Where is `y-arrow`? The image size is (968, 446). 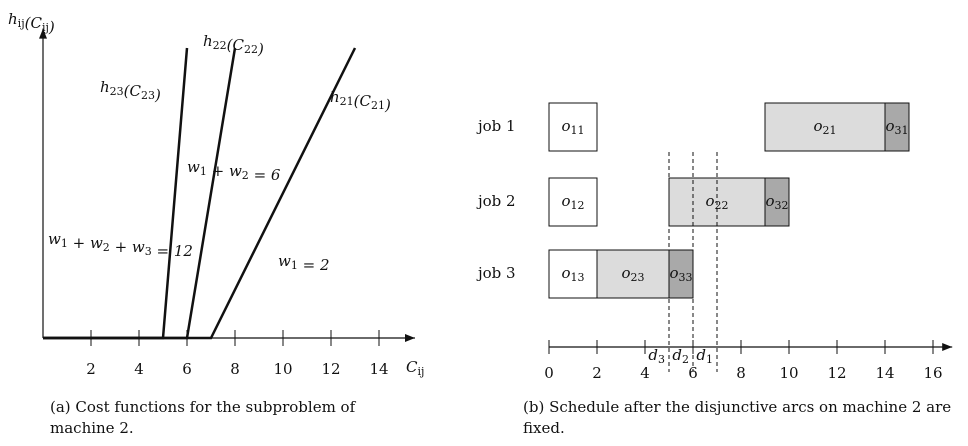
y-arrow is located at coordinates (43, 33).